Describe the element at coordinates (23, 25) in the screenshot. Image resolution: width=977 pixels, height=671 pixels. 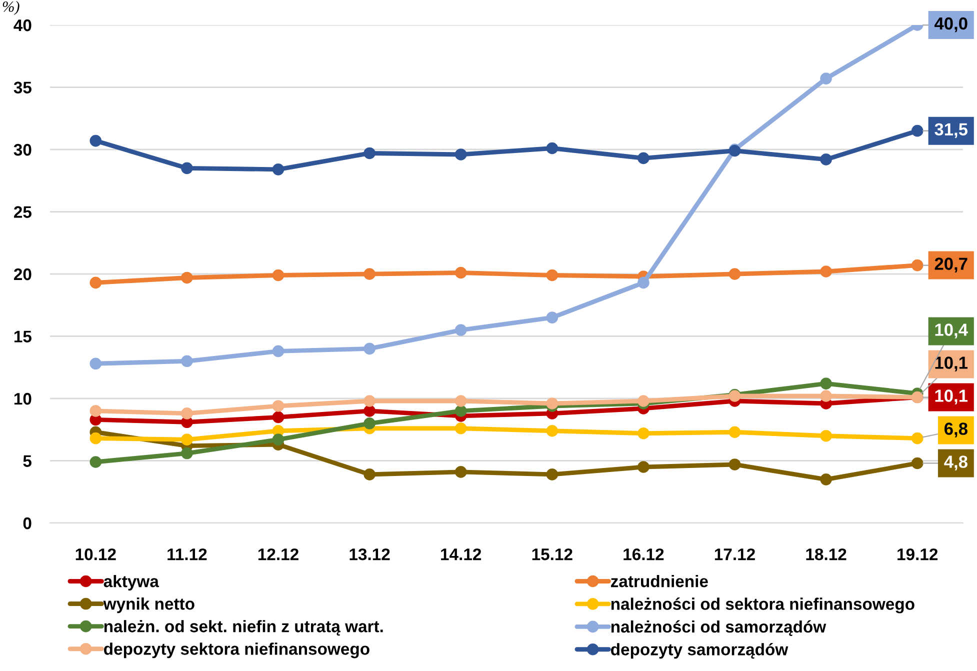
I see `y-tick-label: 40` at that location.